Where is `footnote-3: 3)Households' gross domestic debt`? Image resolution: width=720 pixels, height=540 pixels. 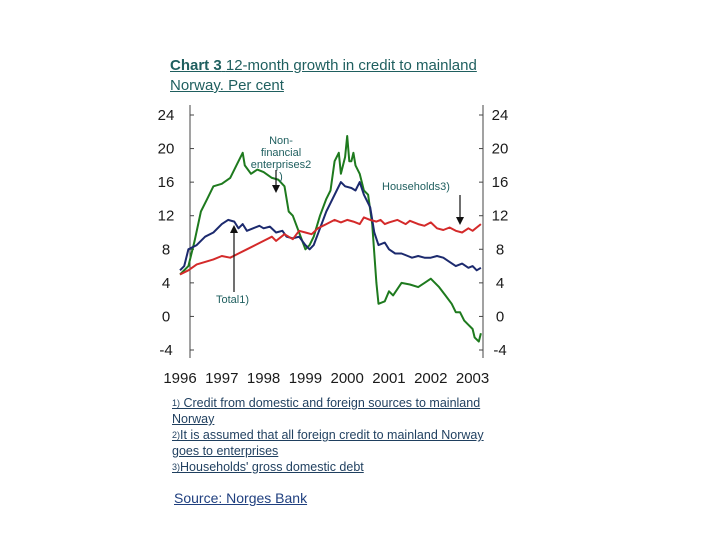
footnote-3: 3)Households' gross domestic debt is located at coordinates (332, 467).